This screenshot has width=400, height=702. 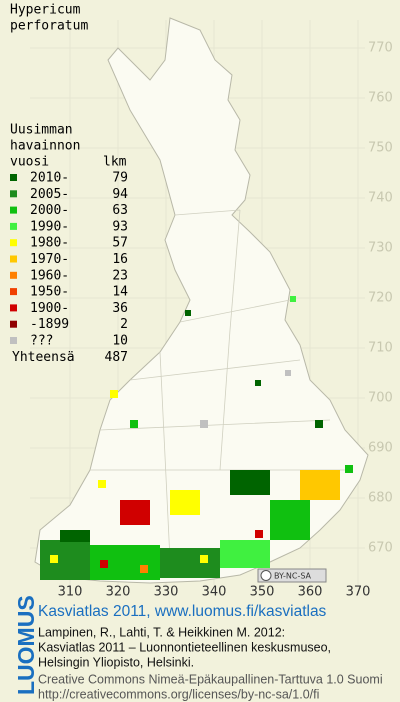 I want to click on legend-label: 2010-, so click(x=49, y=178).